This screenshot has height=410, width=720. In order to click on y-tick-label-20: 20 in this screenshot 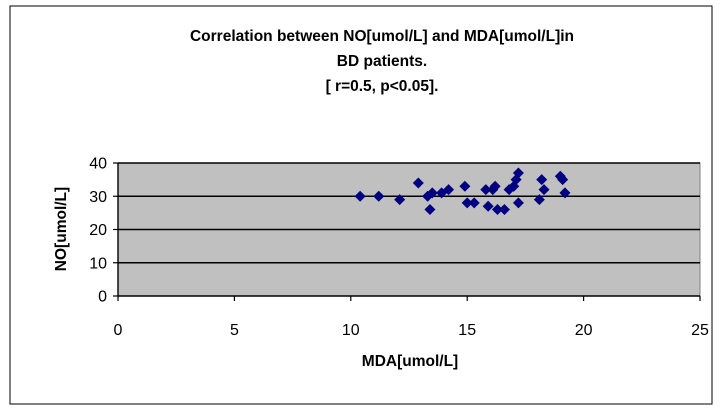, I will do `click(98, 230)`.